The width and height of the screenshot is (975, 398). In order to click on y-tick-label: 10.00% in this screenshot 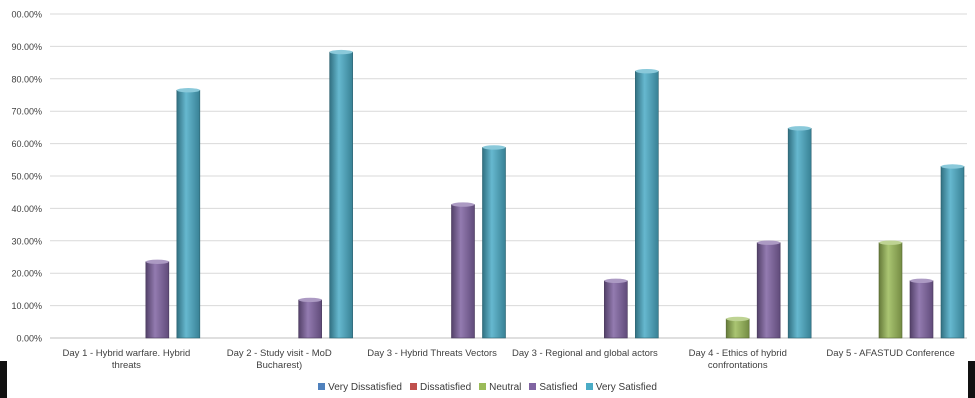, I will do `click(26, 306)`.